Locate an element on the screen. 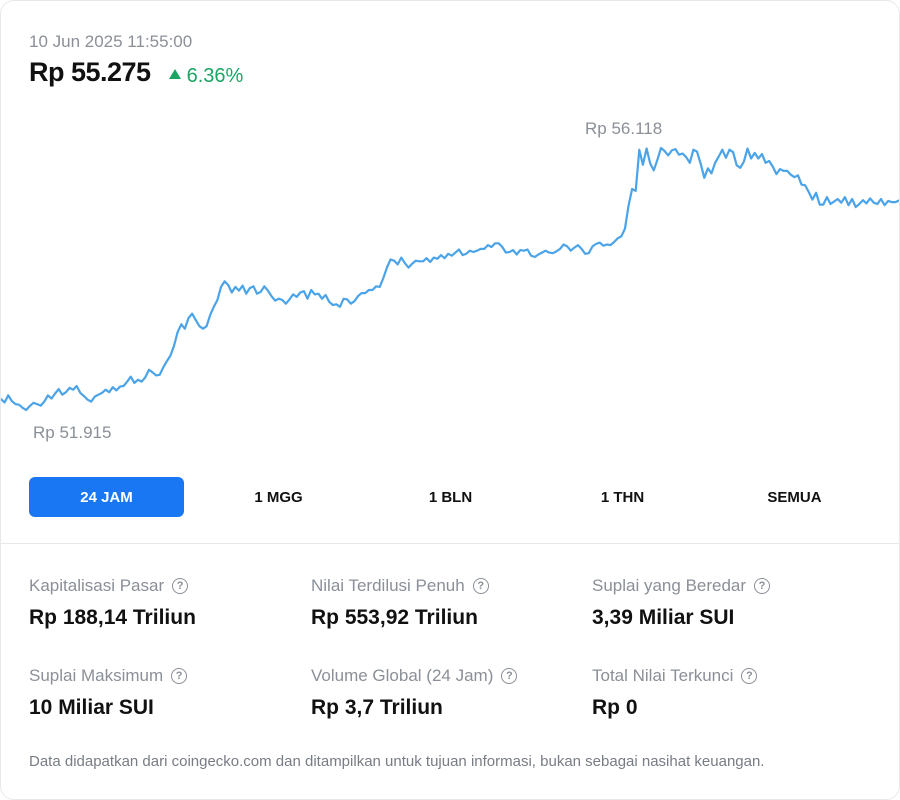 The image size is (900, 800). stat-circulating-supply: Suplai yang Beredar? 3,39 Miliar SUI is located at coordinates (727, 603).